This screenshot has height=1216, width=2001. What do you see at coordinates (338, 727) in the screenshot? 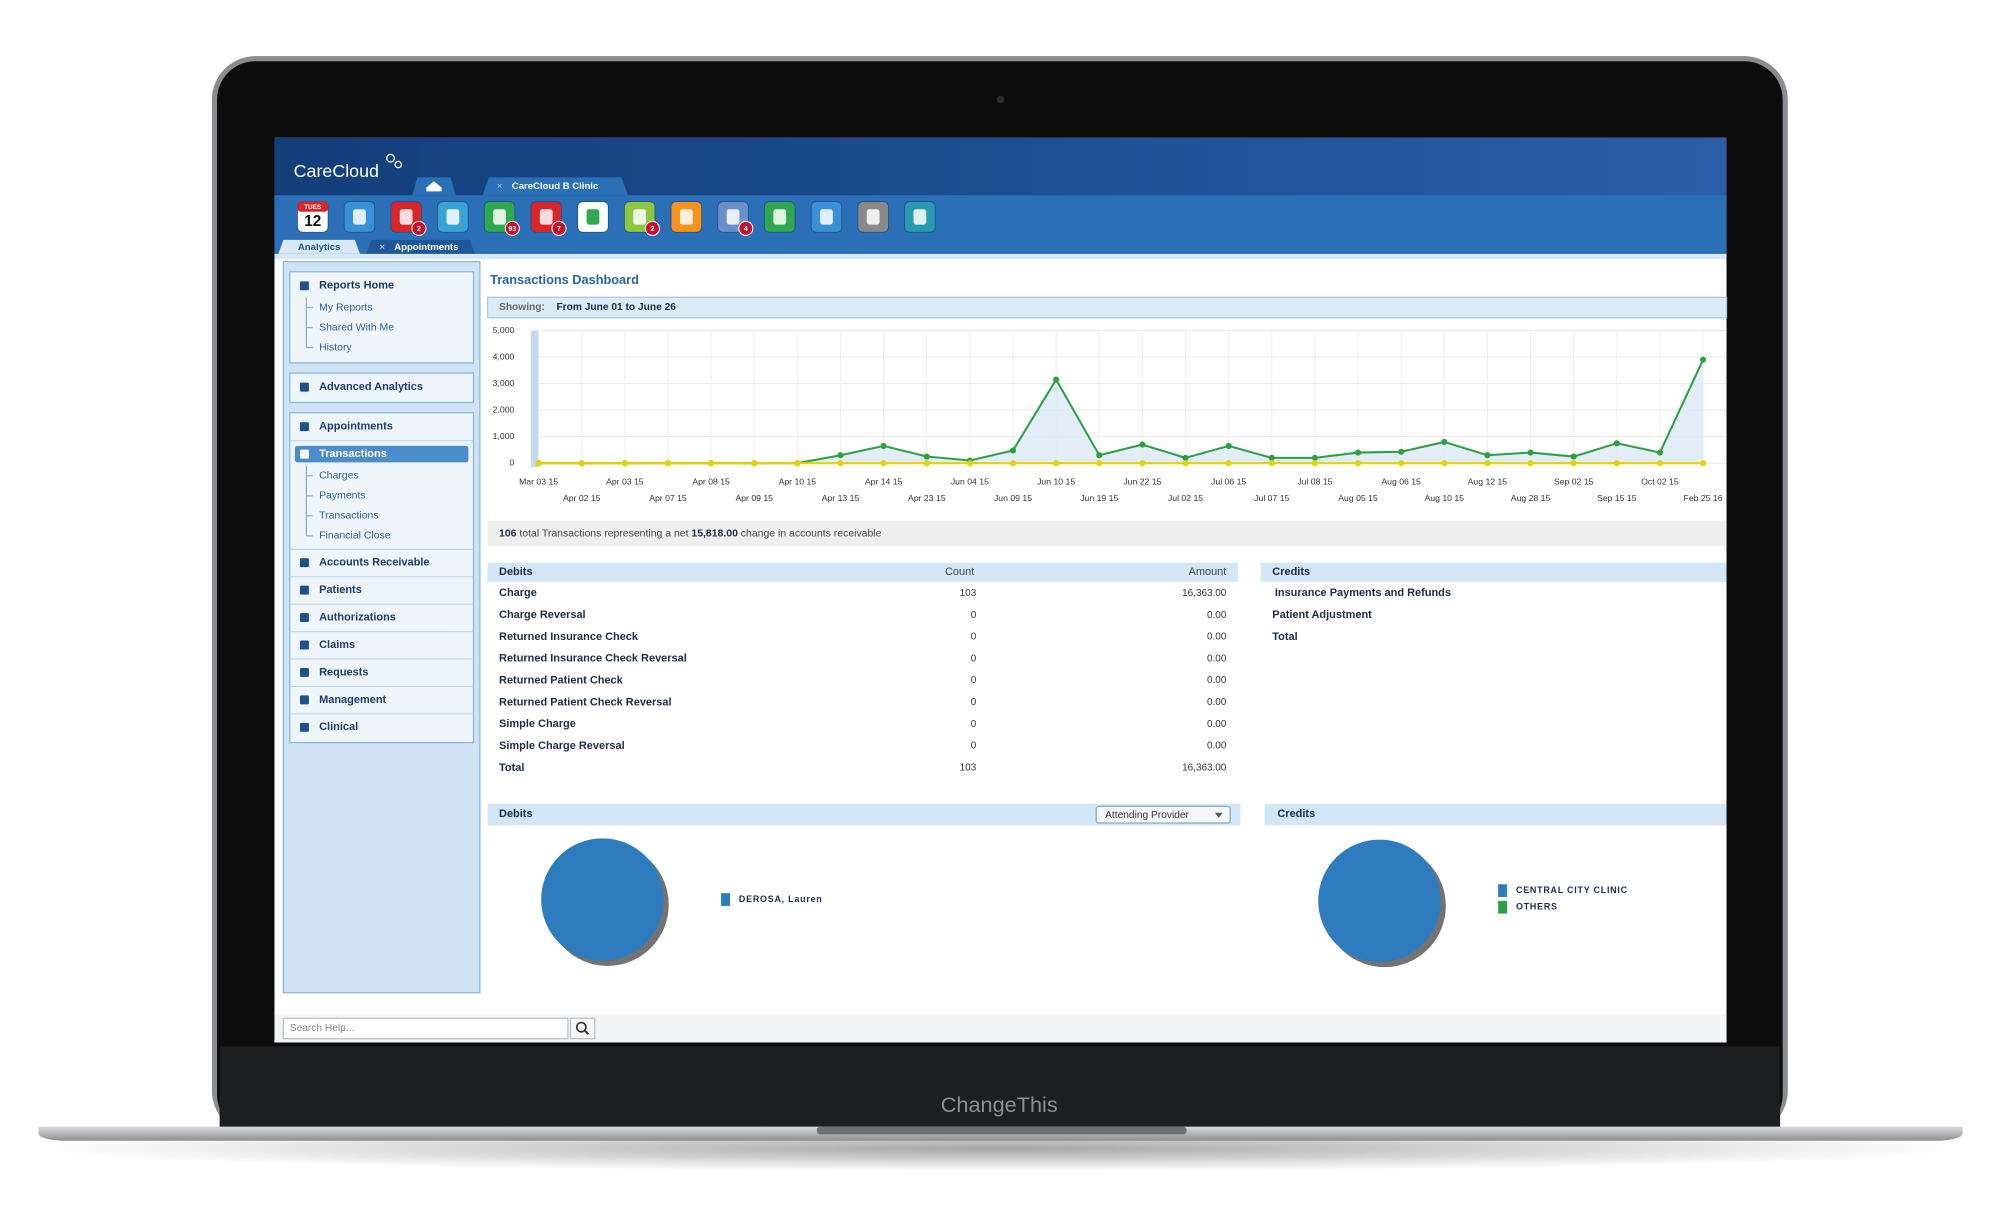
I see `sidebar-title: Clinical` at bounding box center [338, 727].